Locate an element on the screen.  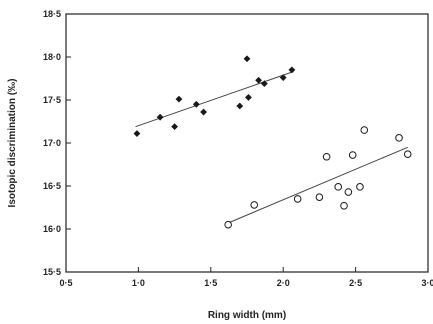
x-tick-label: 0·5 is located at coordinates (65, 283).